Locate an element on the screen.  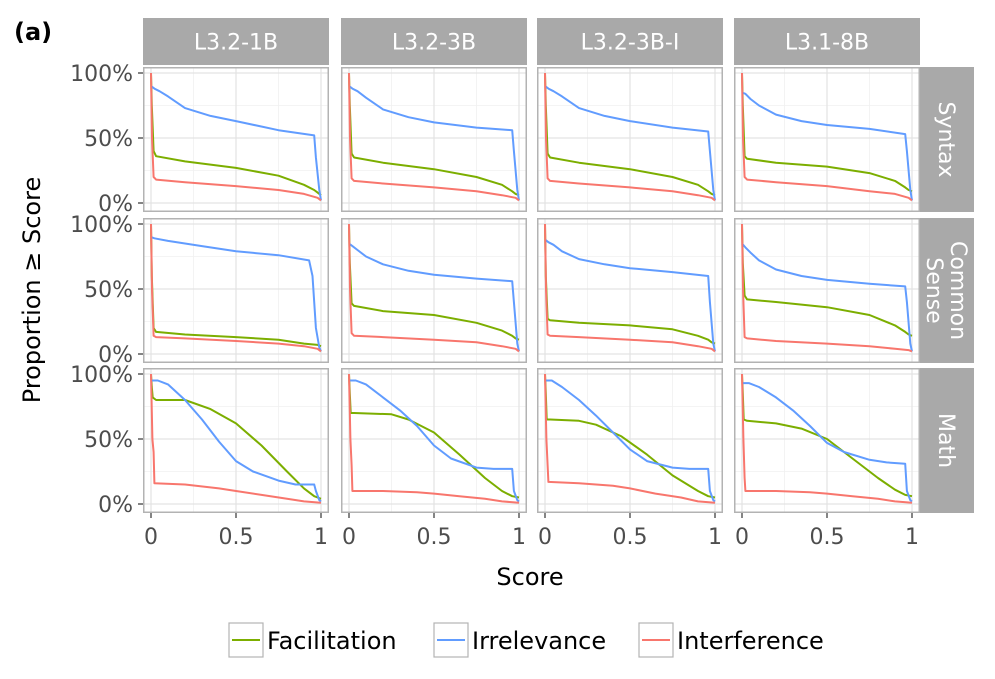
column-strip-label: L3.1-8B is located at coordinates (827, 43).